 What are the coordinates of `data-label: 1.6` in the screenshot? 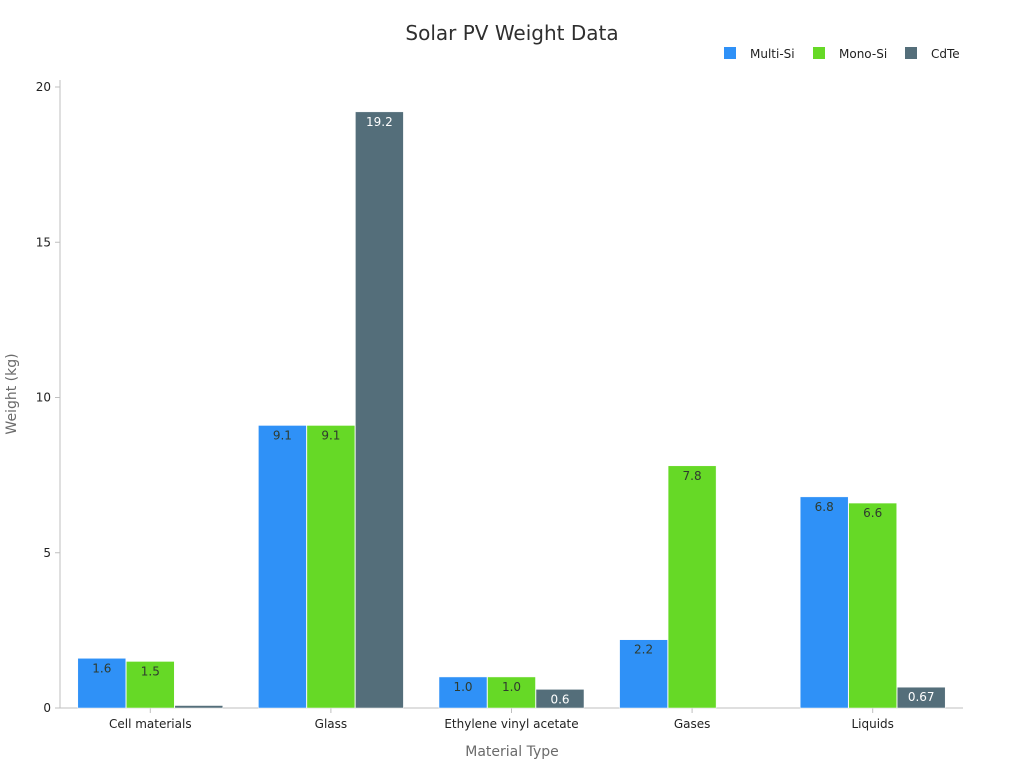 It's located at (101, 668).